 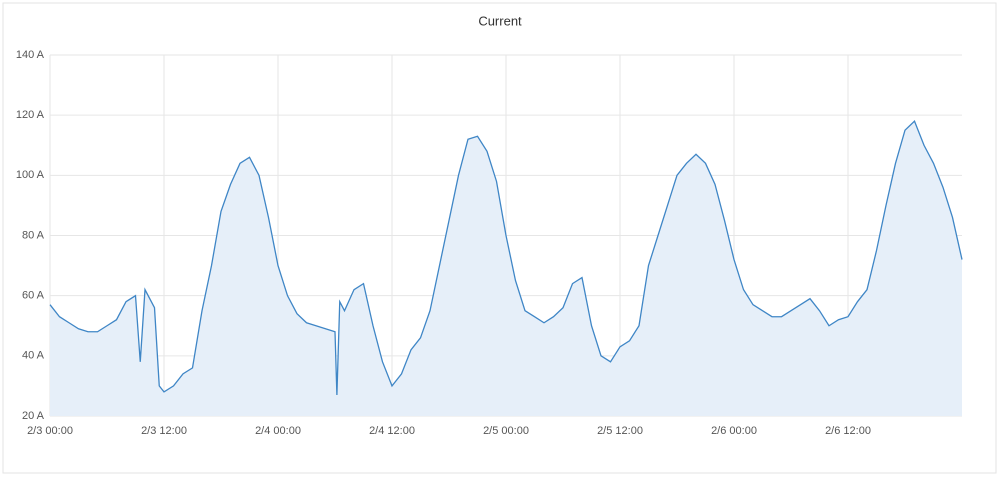 What do you see at coordinates (50, 431) in the screenshot?
I see `x-tick-label: 2/3 00:00` at bounding box center [50, 431].